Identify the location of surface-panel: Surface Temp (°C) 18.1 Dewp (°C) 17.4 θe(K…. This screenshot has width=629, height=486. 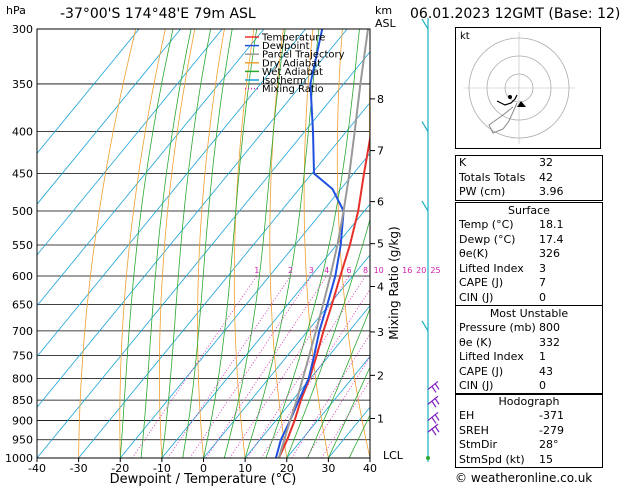
(529, 254).